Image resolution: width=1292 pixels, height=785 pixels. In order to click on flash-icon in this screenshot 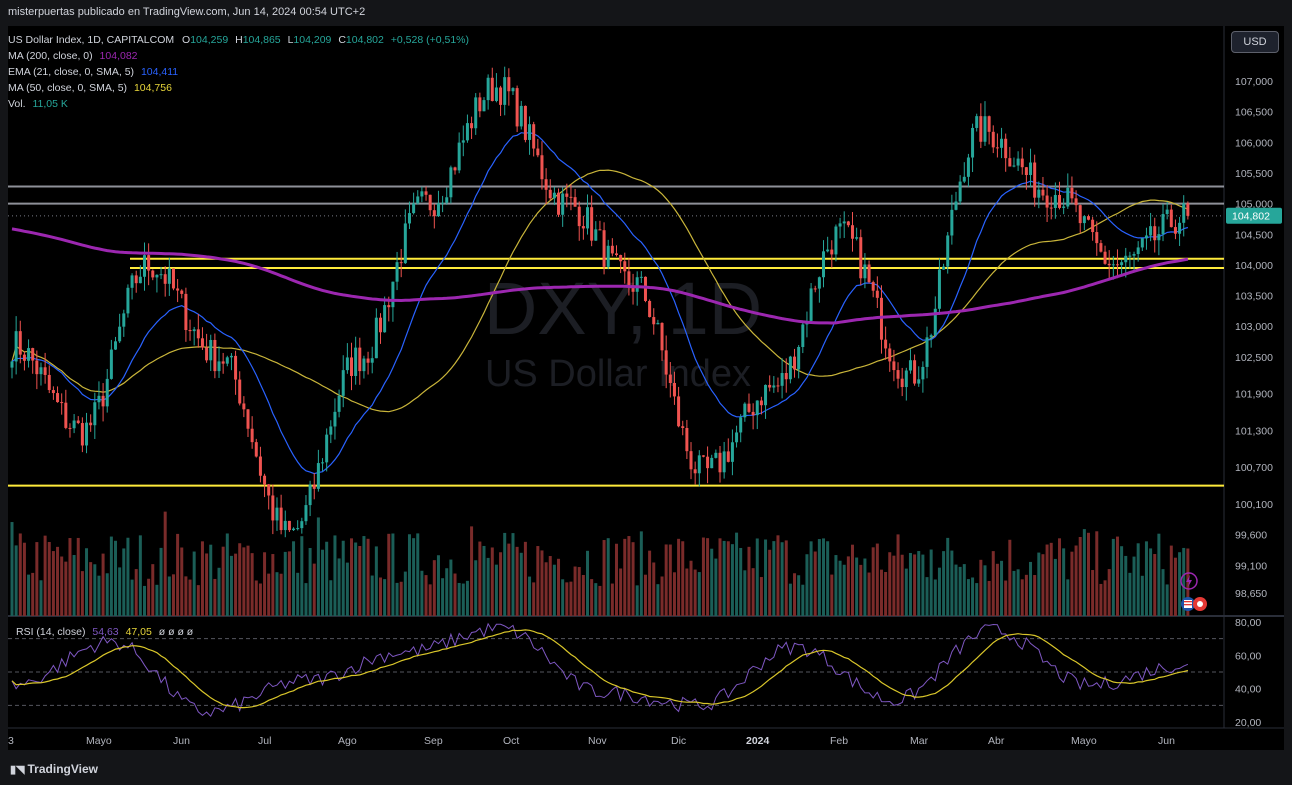, I will do `click(1189, 581)`.